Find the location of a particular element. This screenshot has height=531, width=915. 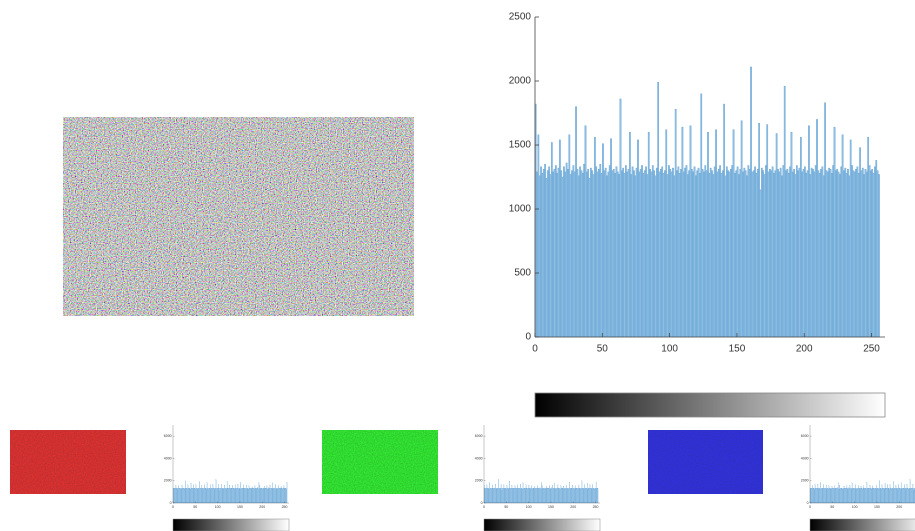

x-tick-label: 0 is located at coordinates (484, 507).